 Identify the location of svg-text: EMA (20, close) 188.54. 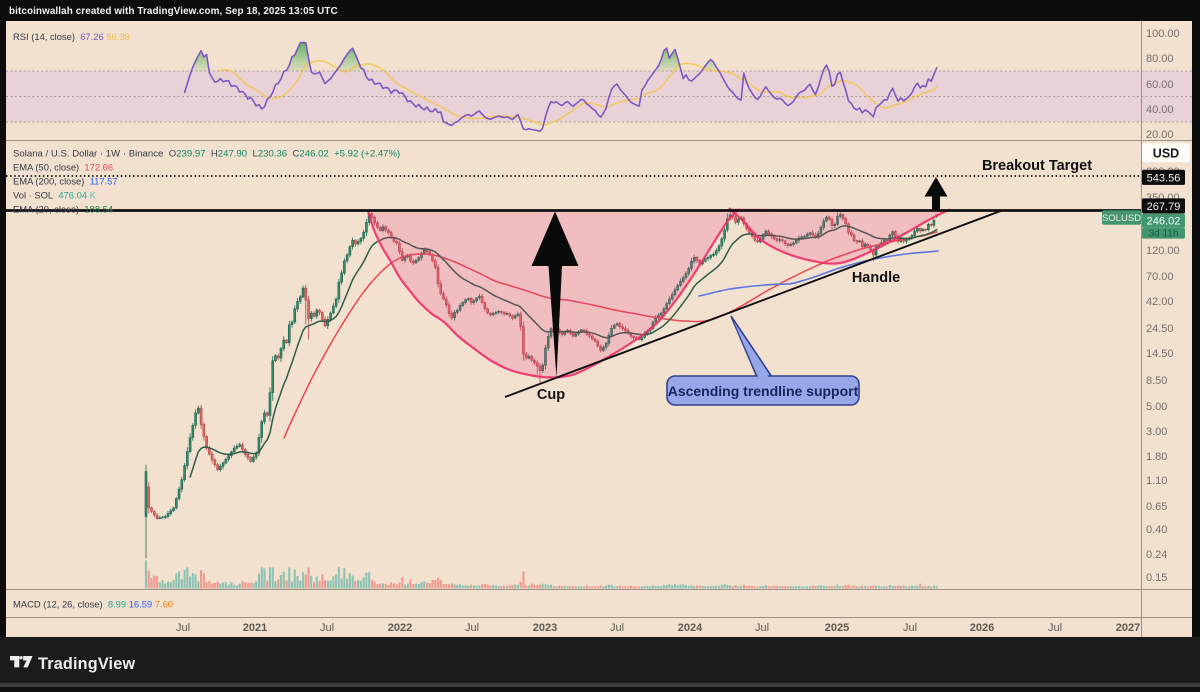
(63, 209).